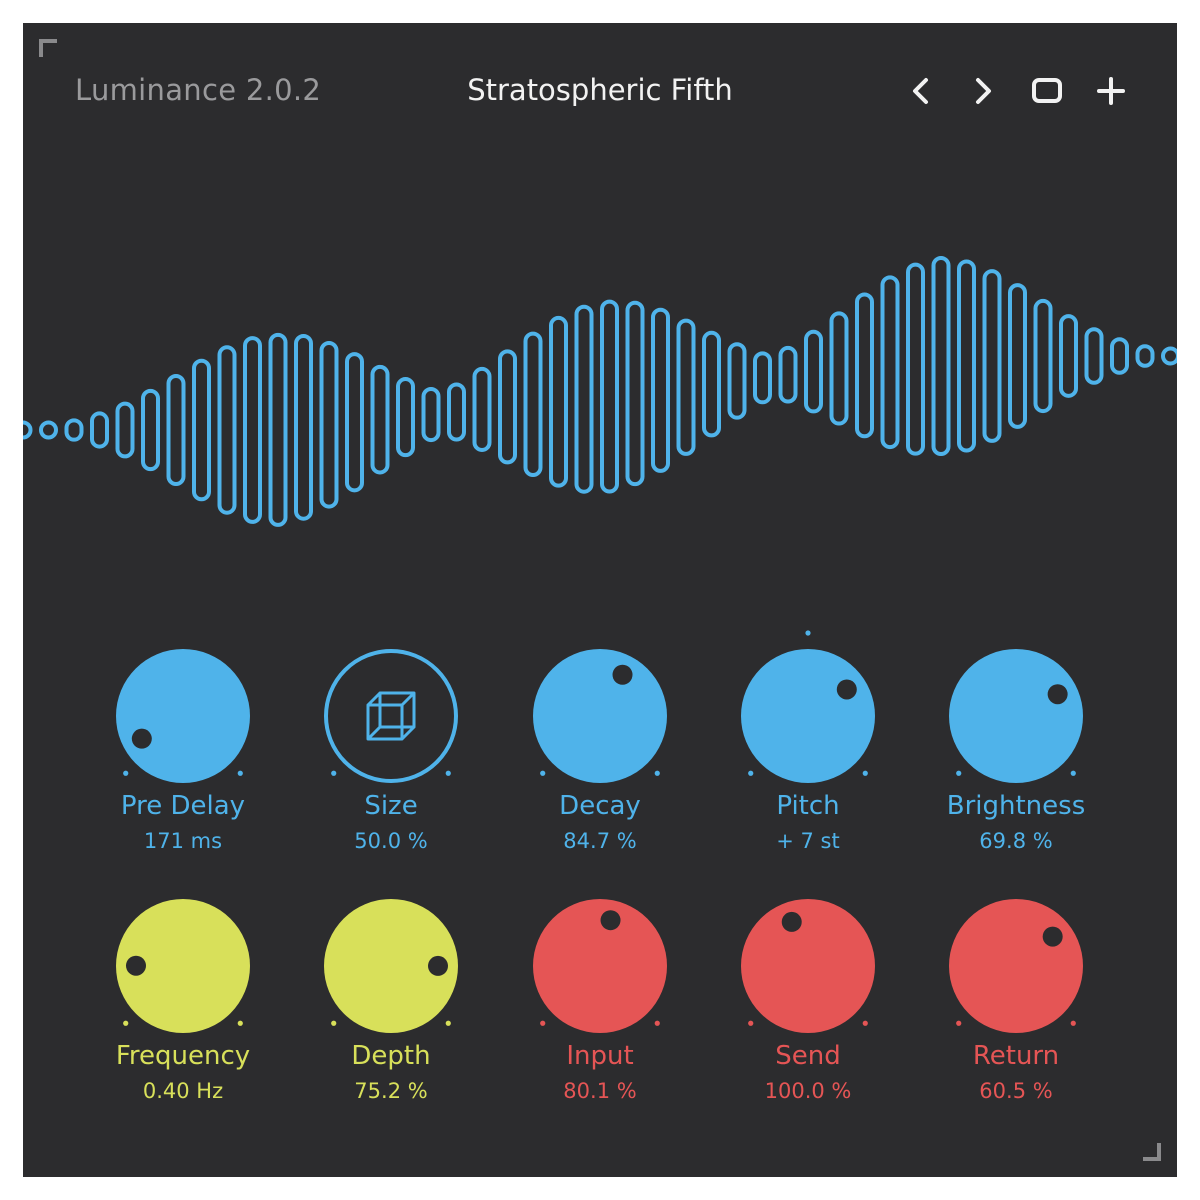  What do you see at coordinates (600, 716) in the screenshot?
I see `knob-decay-dial` at bounding box center [600, 716].